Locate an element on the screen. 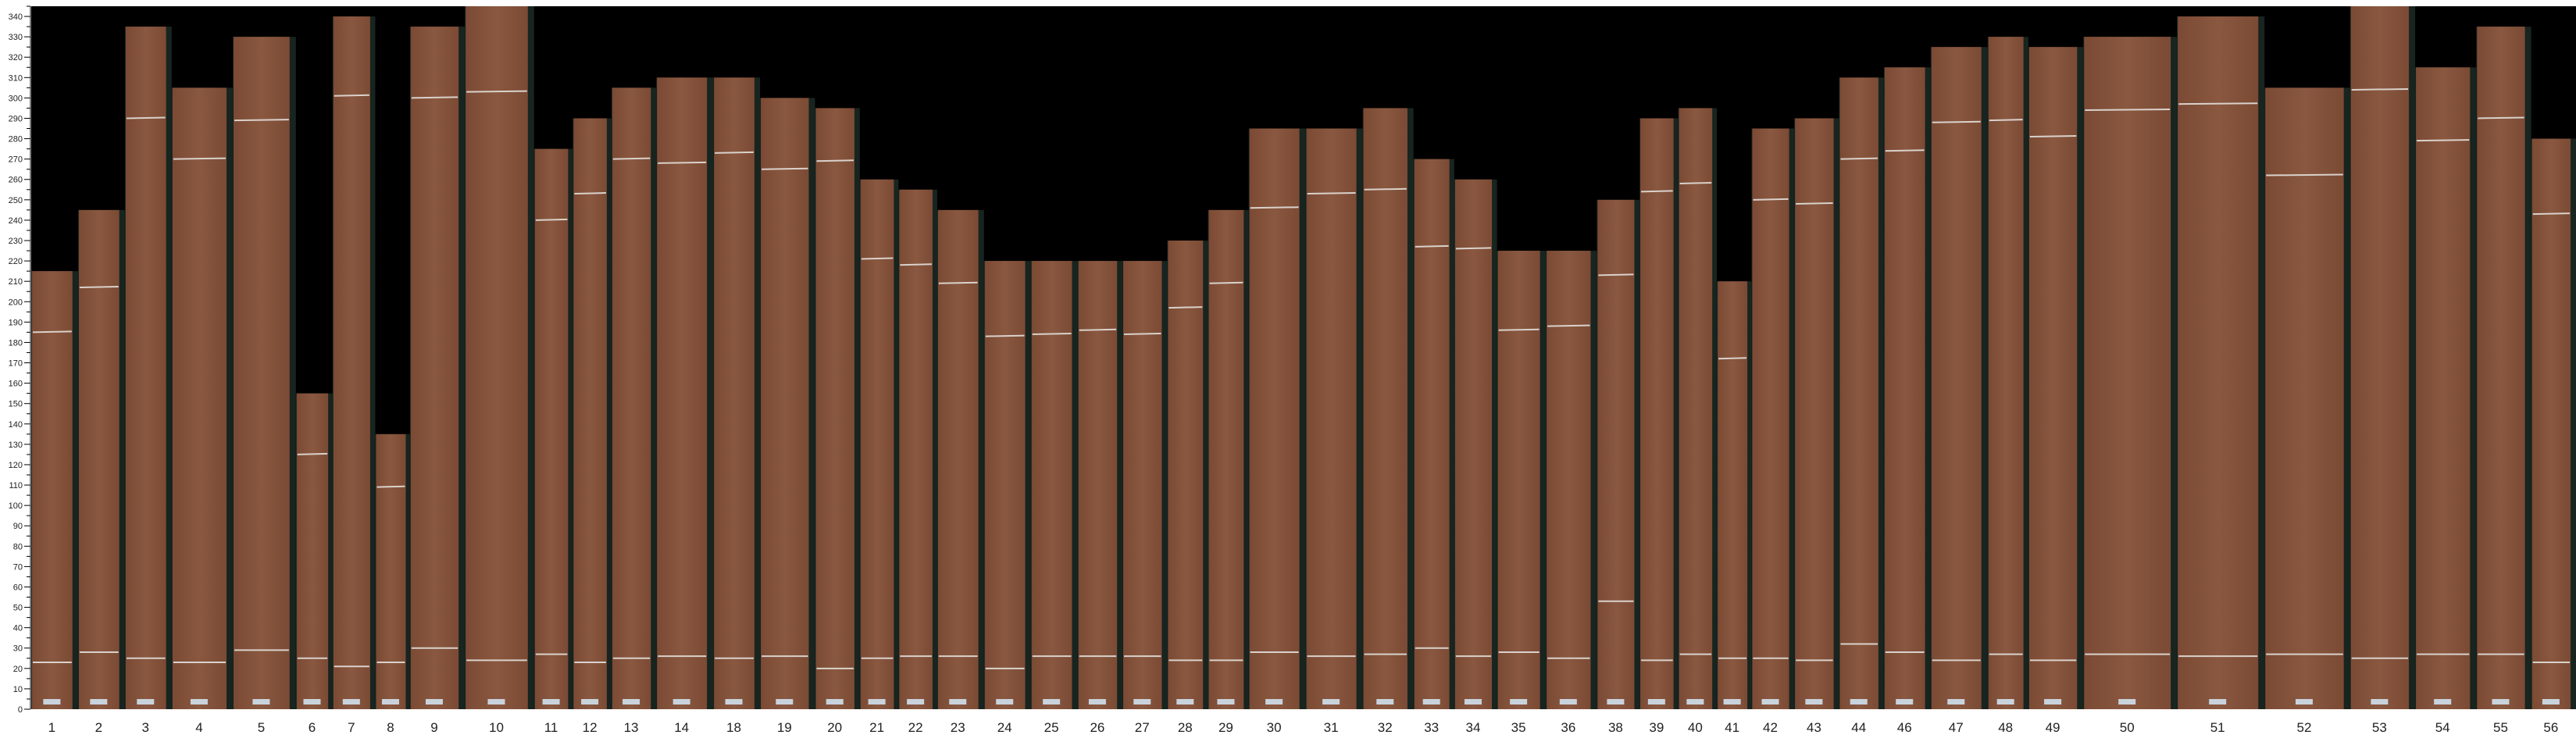  y-tick-label: 40 is located at coordinates (18, 628).